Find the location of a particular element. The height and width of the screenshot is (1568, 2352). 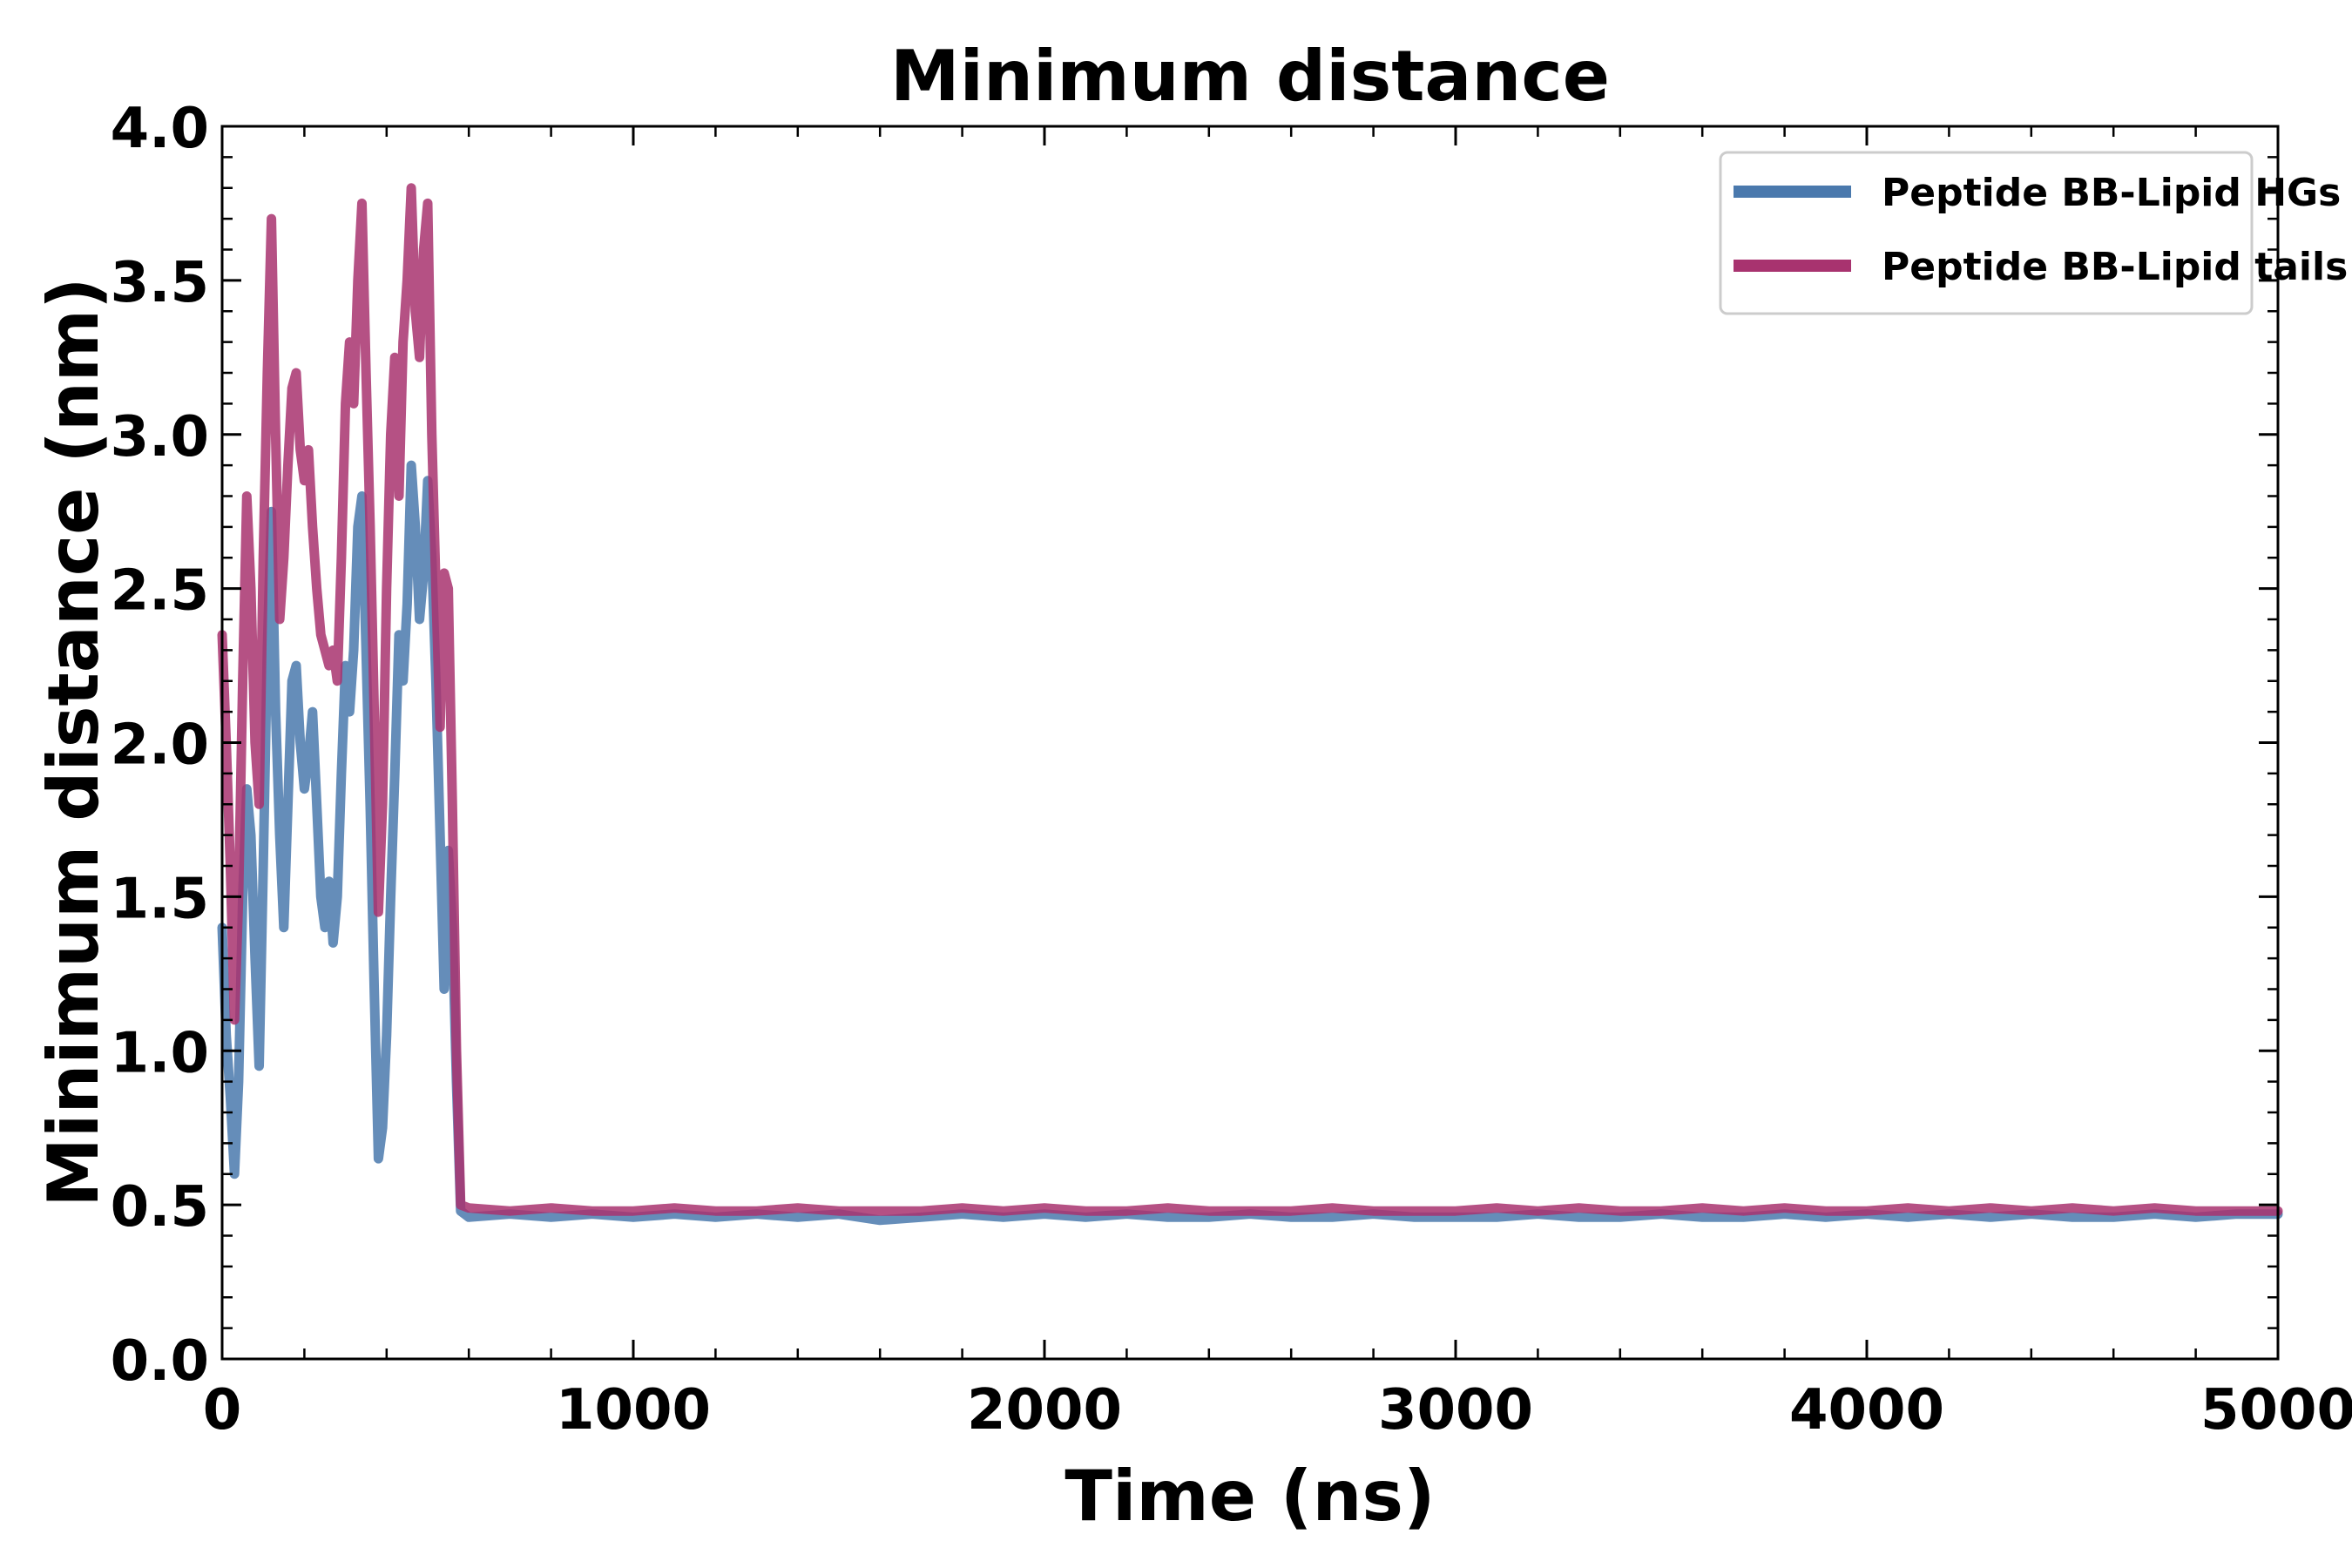

y-tick-label: 0.5 is located at coordinates (160, 1207).